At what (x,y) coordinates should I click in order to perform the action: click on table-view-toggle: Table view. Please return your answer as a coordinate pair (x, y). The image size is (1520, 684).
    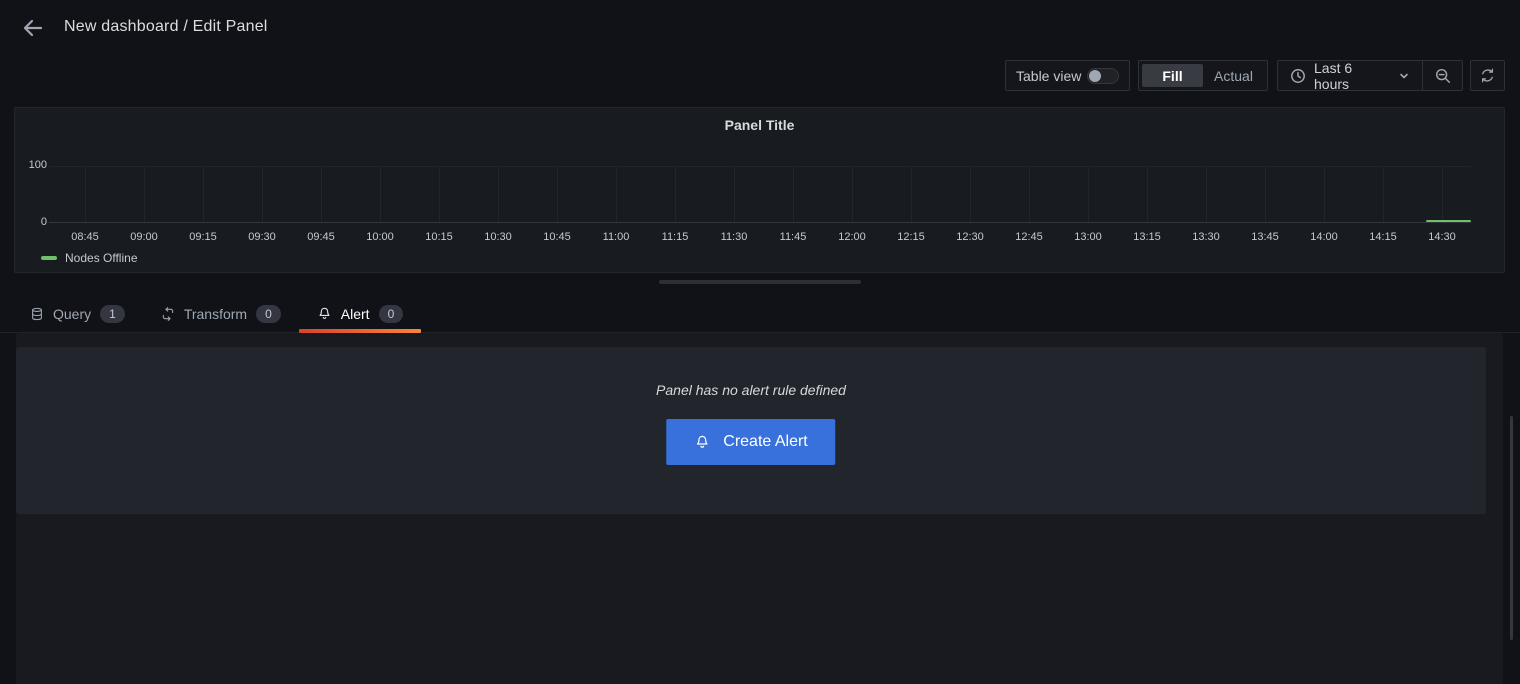
    Looking at the image, I should click on (1067, 75).